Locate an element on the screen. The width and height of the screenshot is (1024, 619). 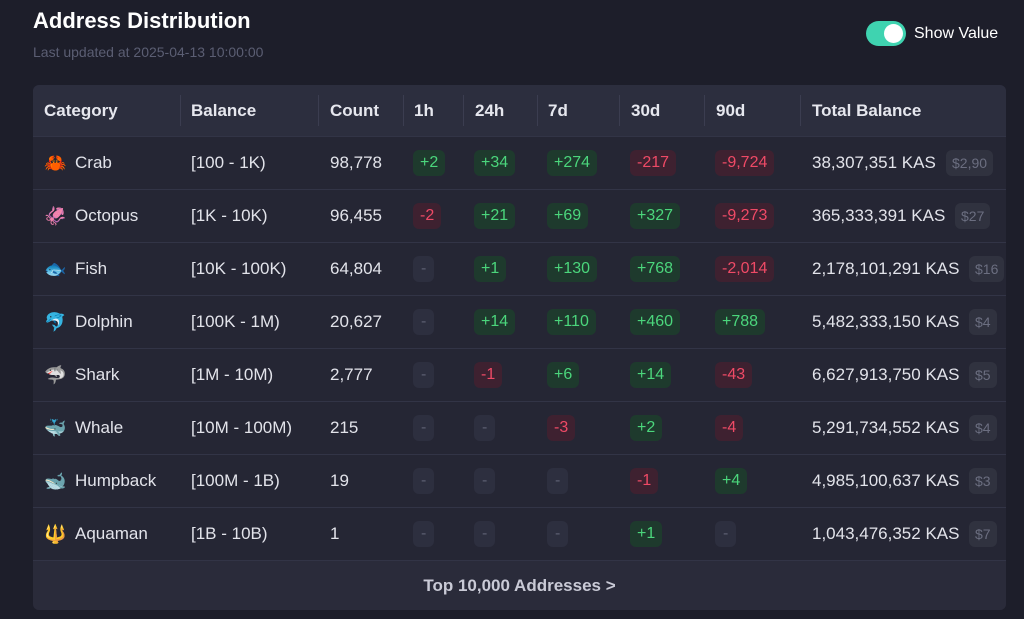
change-pill: -9,724 is located at coordinates (745, 163).